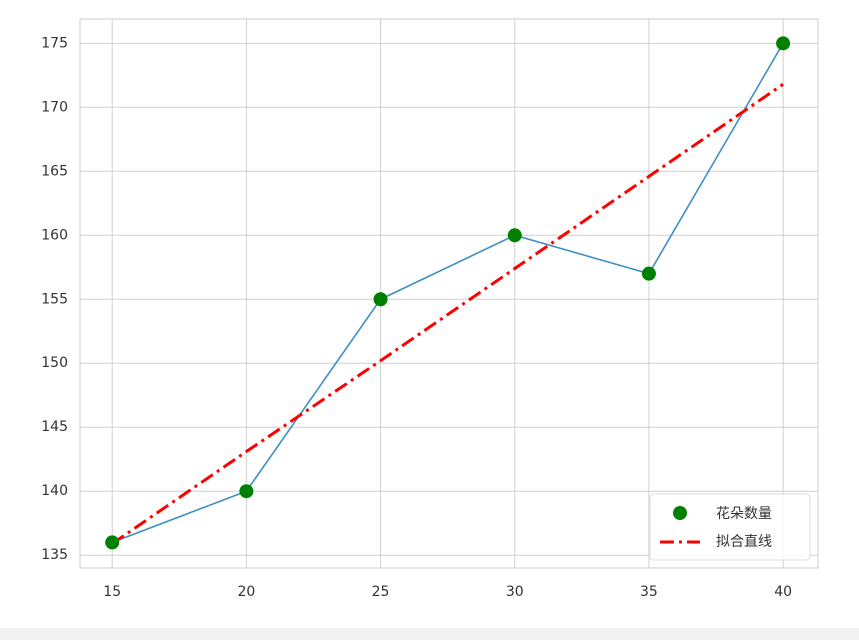  I want to click on legend-label: 花朵数量, so click(744, 514).